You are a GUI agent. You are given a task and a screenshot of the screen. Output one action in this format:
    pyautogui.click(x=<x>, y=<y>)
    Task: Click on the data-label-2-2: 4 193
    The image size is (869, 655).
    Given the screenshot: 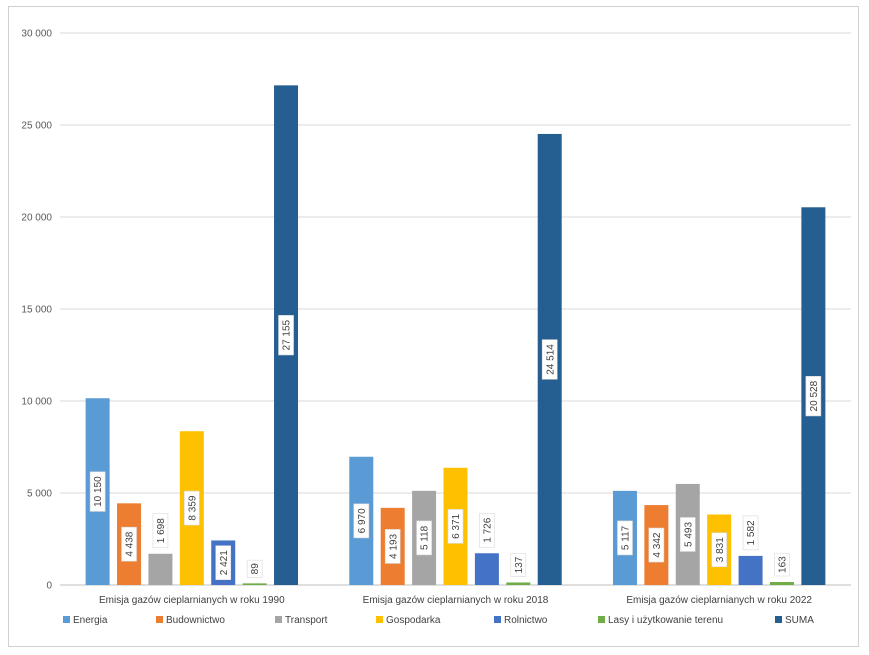 What is the action you would take?
    pyautogui.click(x=392, y=546)
    